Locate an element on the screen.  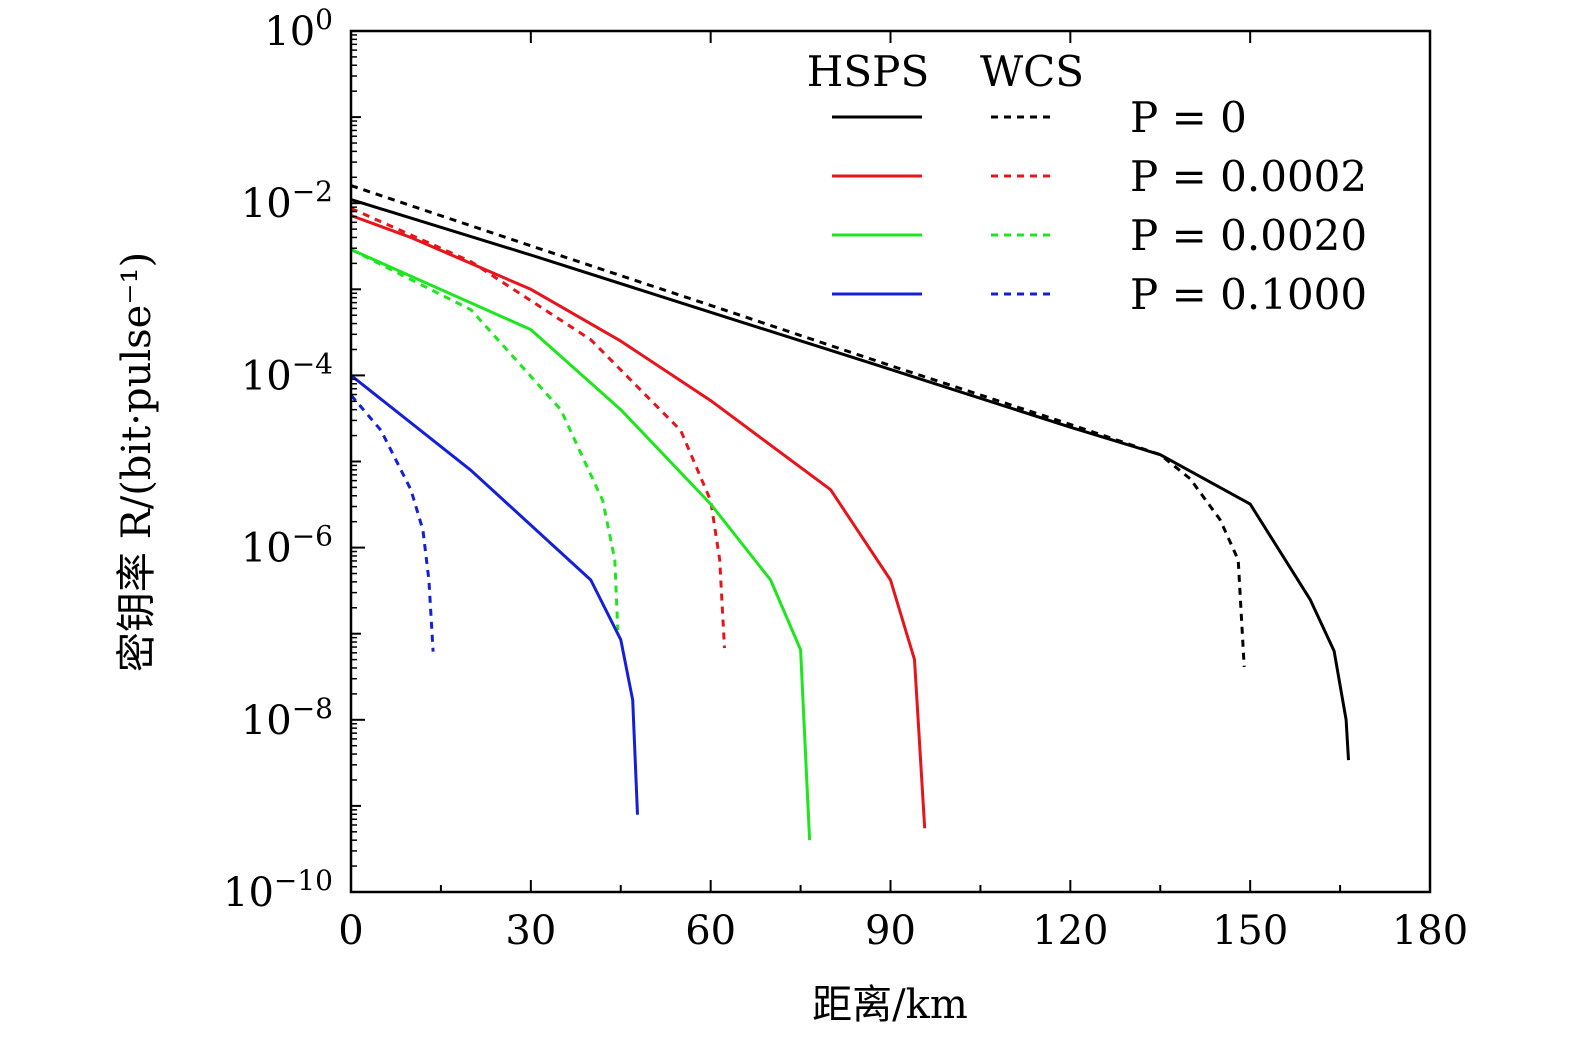
x-tick-label: 30 is located at coordinates (530, 931).